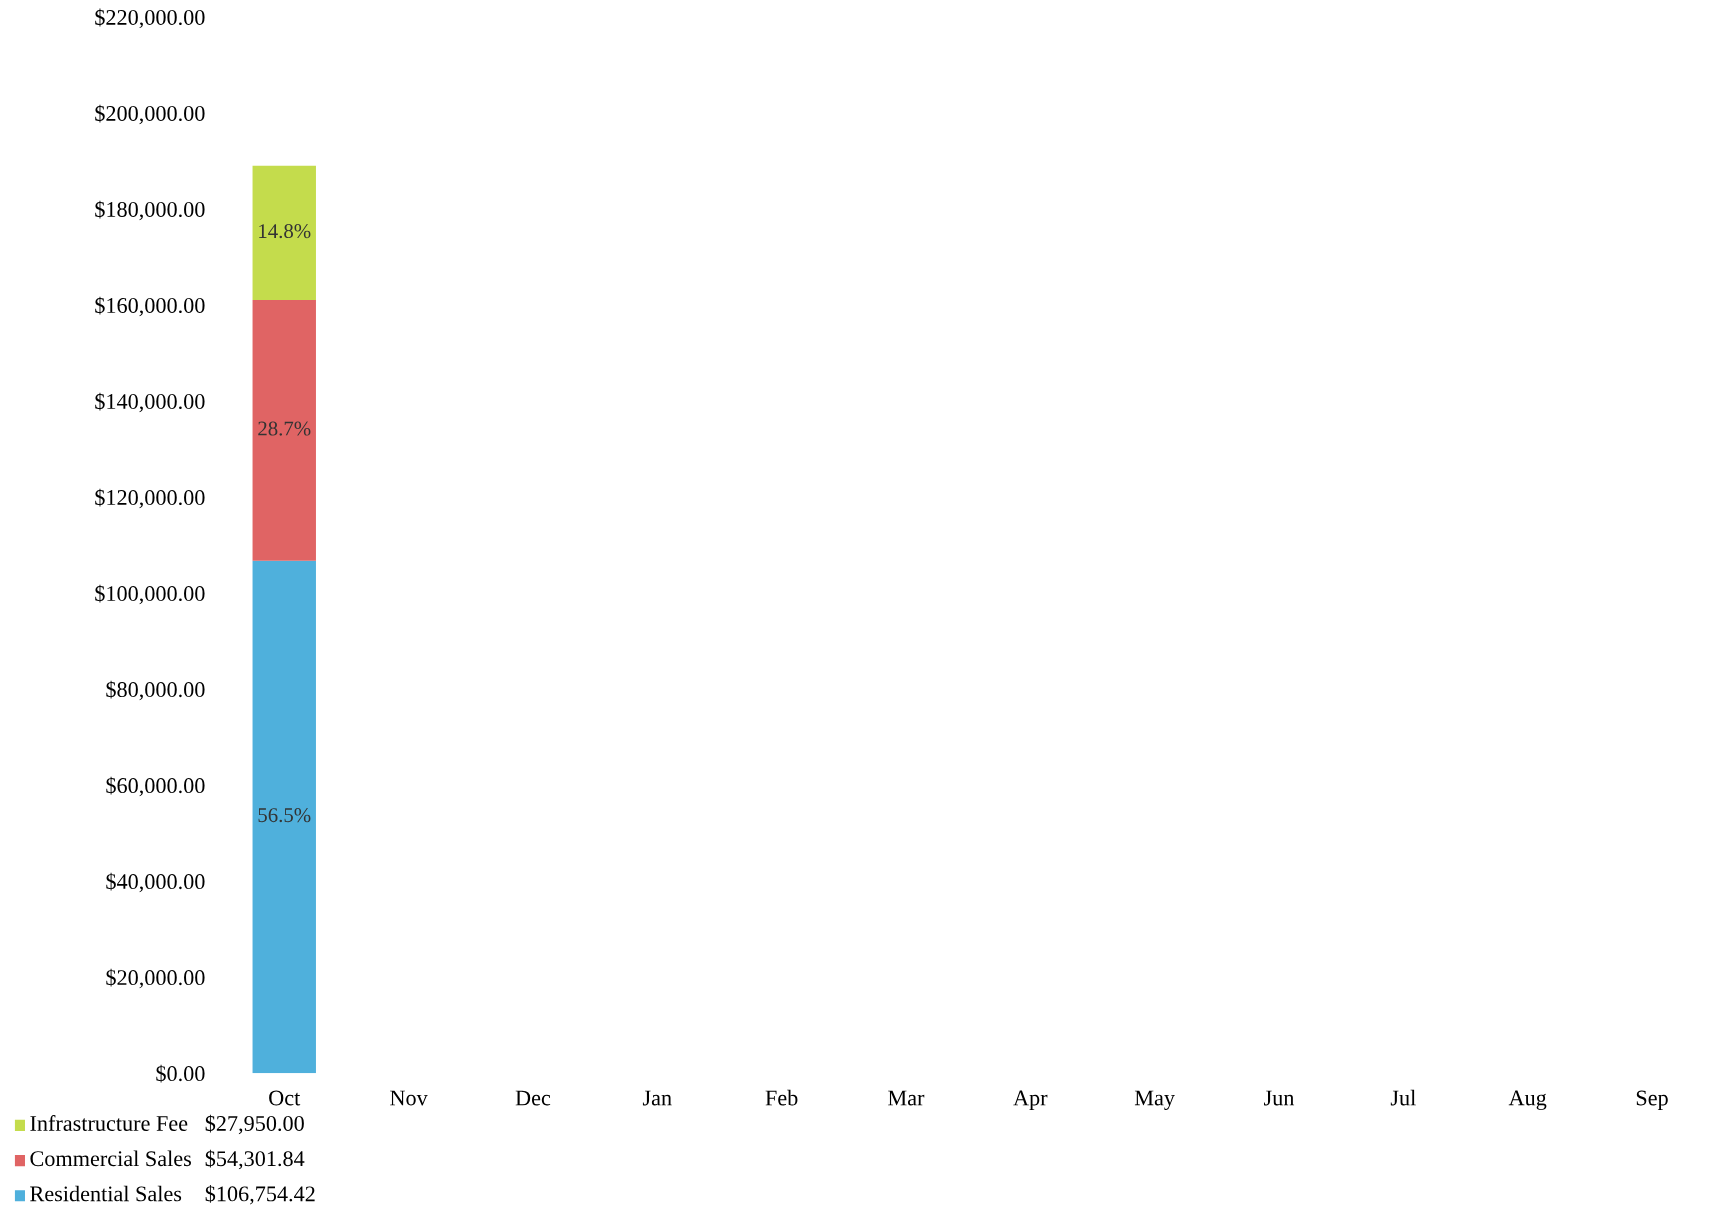 Image resolution: width=1735 pixels, height=1214 pixels. I want to click on x-tick-label: Jul, so click(1403, 1097).